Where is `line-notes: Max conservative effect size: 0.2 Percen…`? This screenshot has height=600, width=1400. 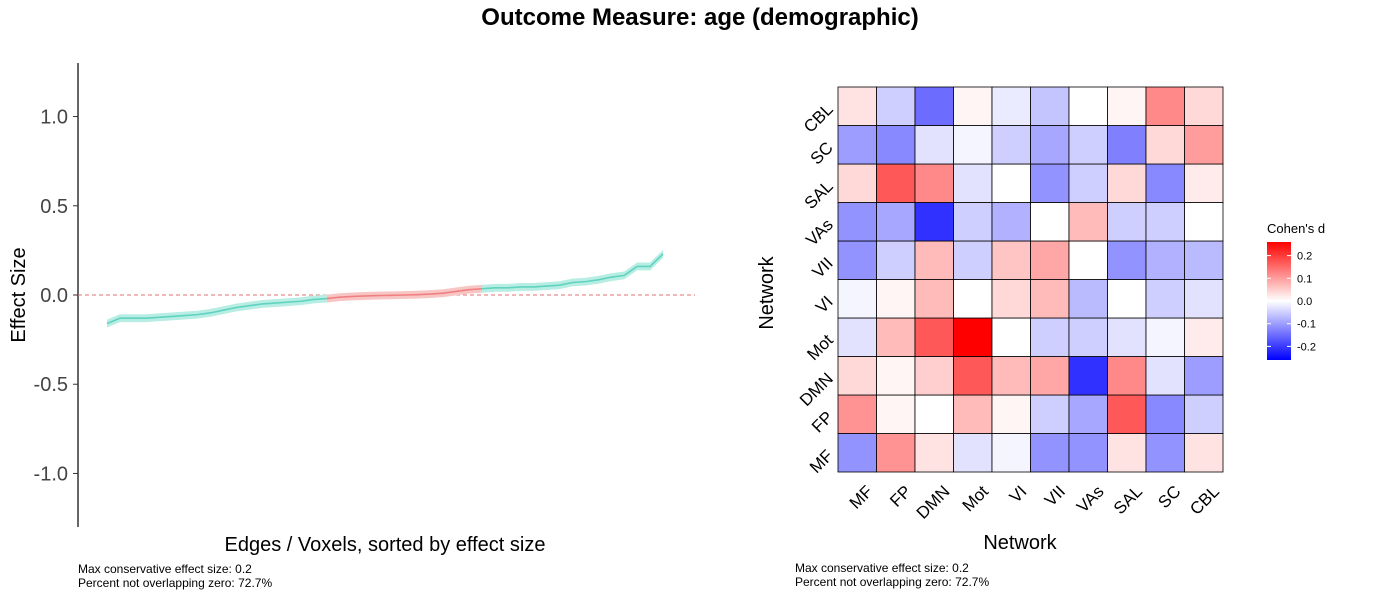 line-notes: Max conservative effect size: 0.2 Percen… is located at coordinates (175, 576).